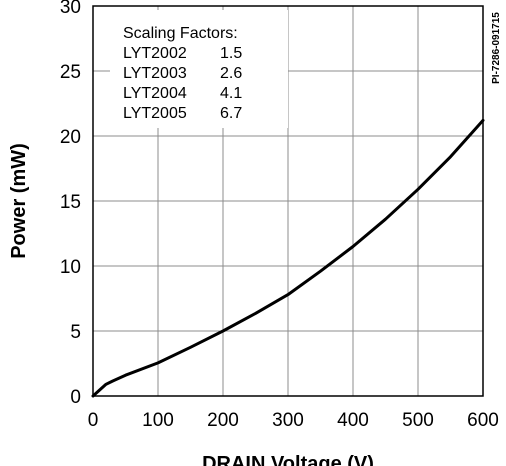 The image size is (506, 466). I want to click on scaling-factor-value: 4.1, so click(231, 93).